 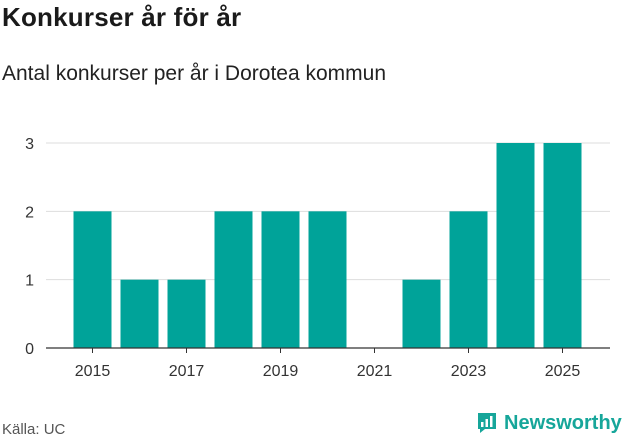 What do you see at coordinates (139, 313) in the screenshot?
I see `bar-2016` at bounding box center [139, 313].